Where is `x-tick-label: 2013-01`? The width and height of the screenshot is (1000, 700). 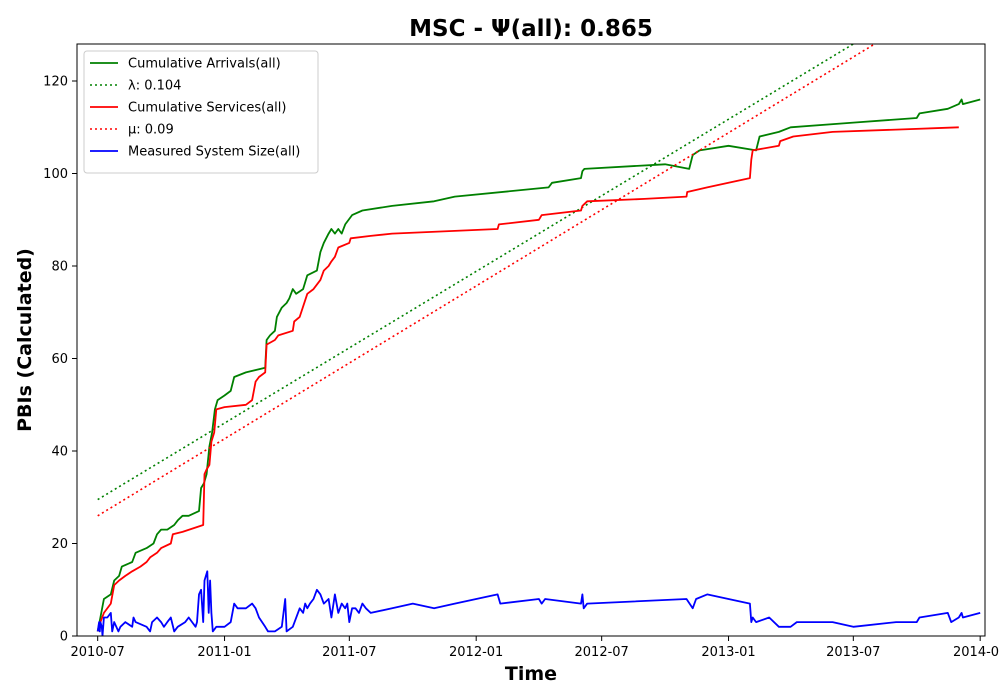 x-tick-label: 2013-01 is located at coordinates (728, 652).